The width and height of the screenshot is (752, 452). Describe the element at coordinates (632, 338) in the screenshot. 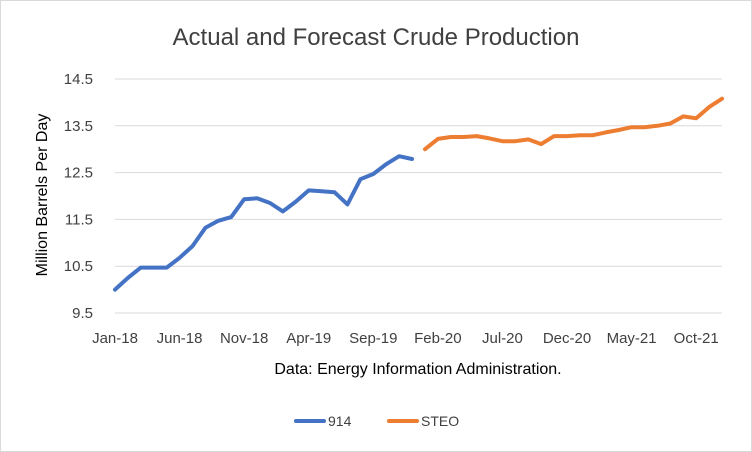

I see `x-tick-label: May-21` at that location.